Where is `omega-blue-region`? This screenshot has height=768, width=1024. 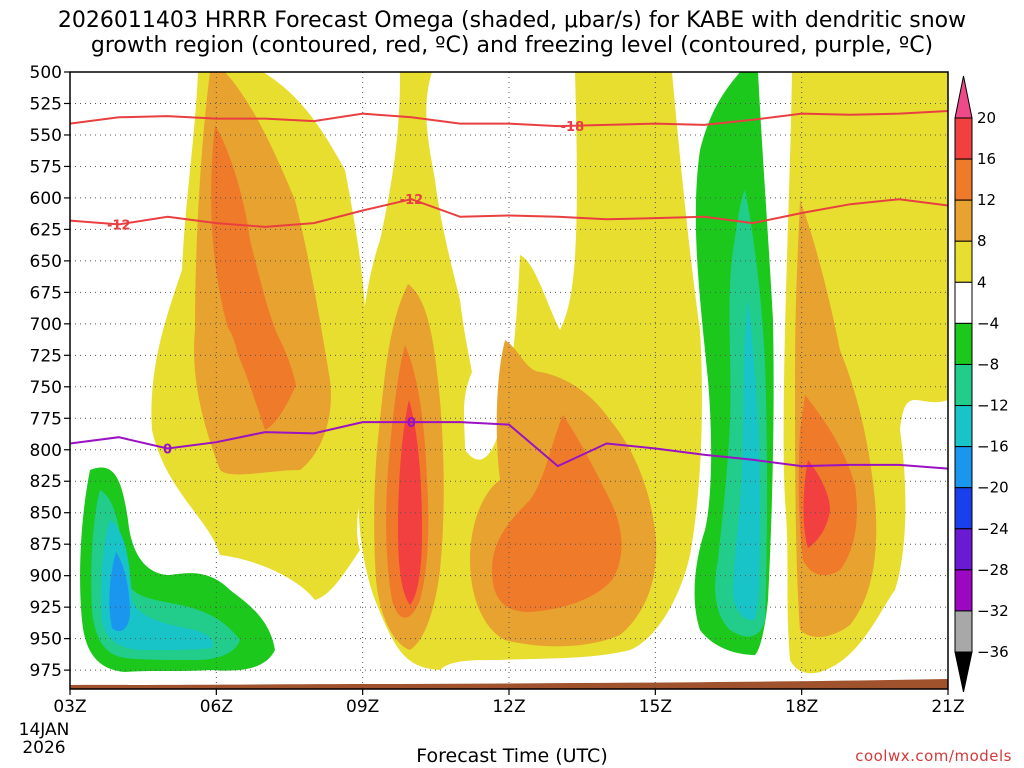 omega-blue-region is located at coordinates (119, 592).